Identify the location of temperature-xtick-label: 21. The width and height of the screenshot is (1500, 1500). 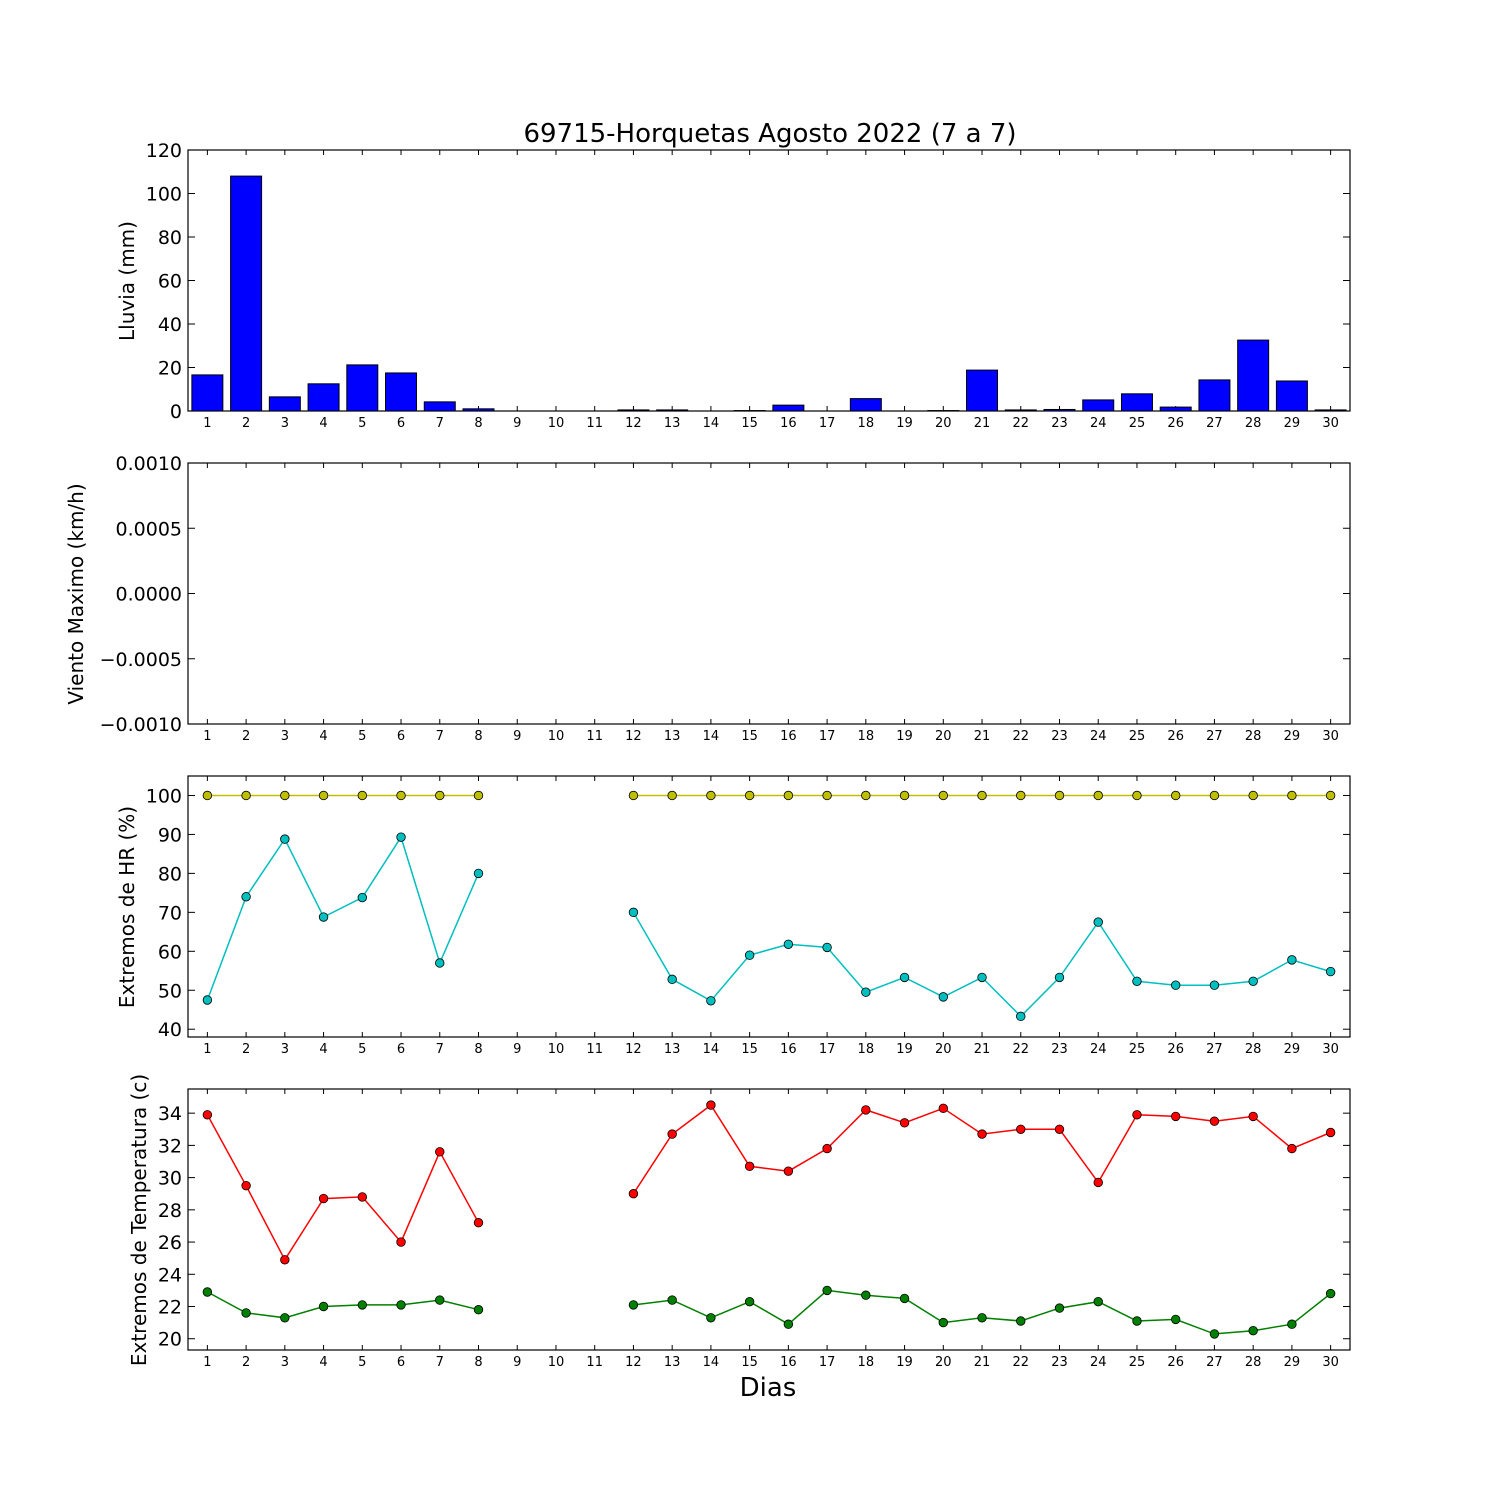
(982, 1362).